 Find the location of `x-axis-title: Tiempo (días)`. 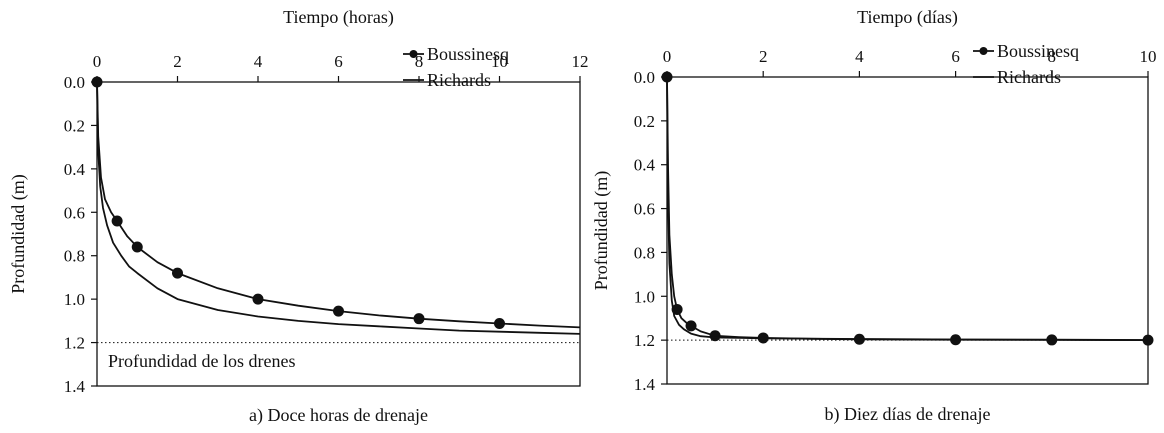

x-axis-title: Tiempo (días) is located at coordinates (907, 17).